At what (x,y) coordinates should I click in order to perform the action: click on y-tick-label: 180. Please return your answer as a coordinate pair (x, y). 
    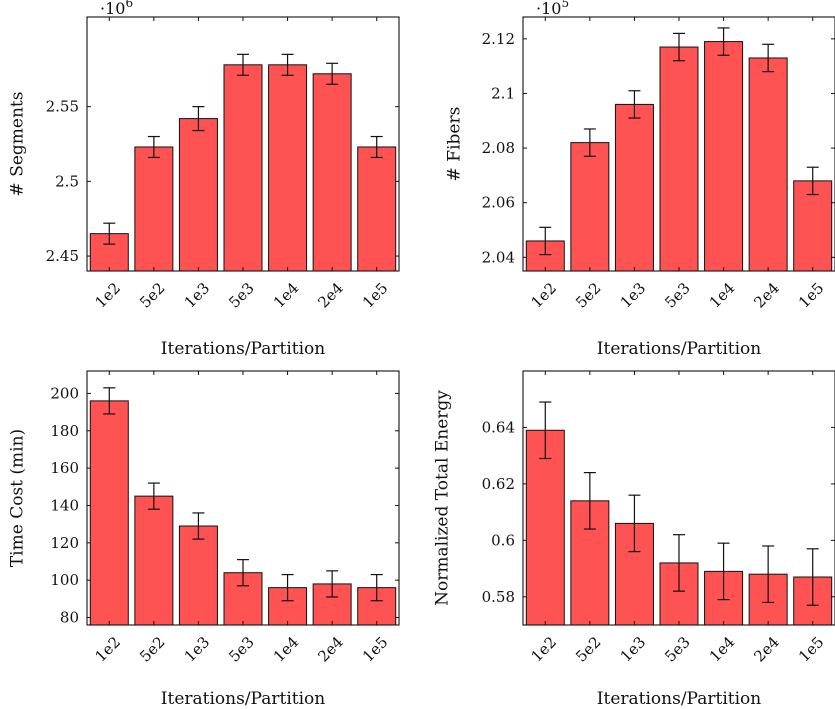
    Looking at the image, I should click on (64, 431).